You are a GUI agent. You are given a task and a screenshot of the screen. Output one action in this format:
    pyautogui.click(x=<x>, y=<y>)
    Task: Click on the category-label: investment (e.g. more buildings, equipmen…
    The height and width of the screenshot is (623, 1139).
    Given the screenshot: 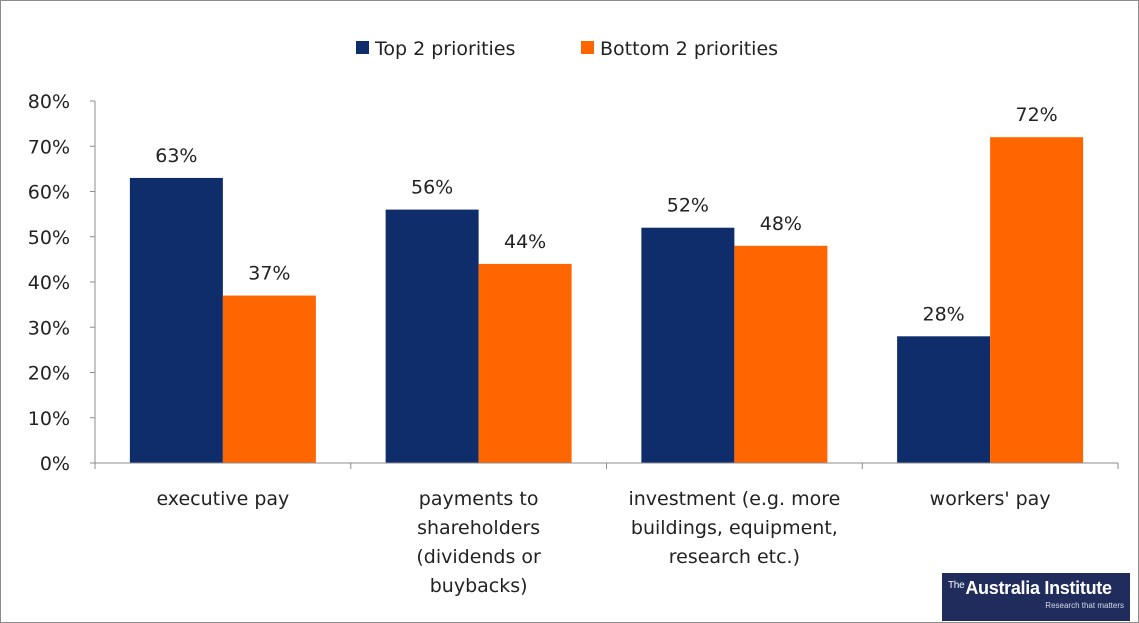 What is the action you would take?
    pyautogui.click(x=734, y=528)
    